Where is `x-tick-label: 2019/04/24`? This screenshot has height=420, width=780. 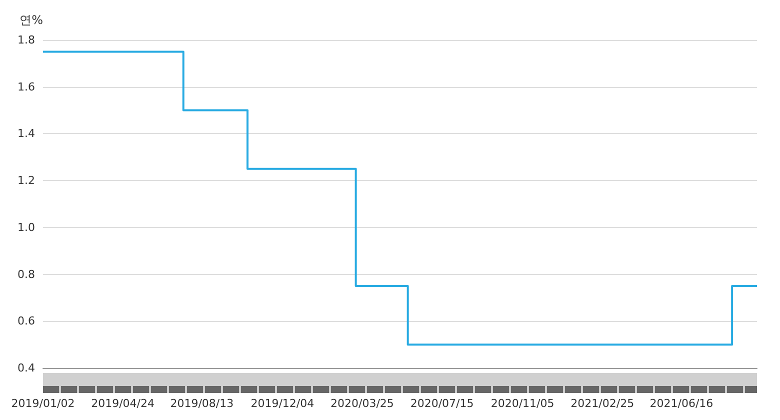
x-tick-label: 2019/04/24 is located at coordinates (123, 403).